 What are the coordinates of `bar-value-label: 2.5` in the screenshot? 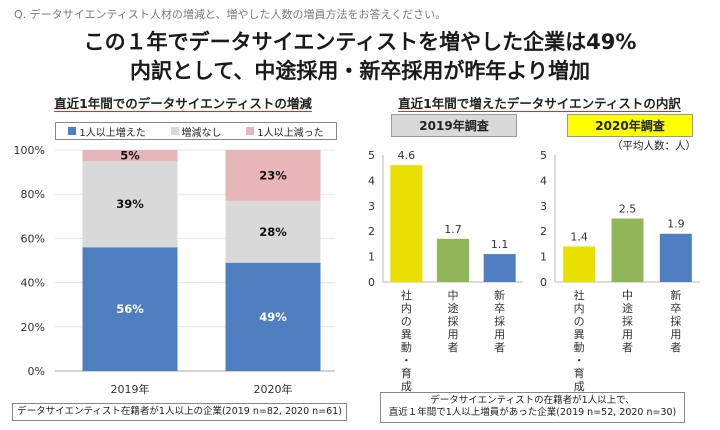 It's located at (628, 209).